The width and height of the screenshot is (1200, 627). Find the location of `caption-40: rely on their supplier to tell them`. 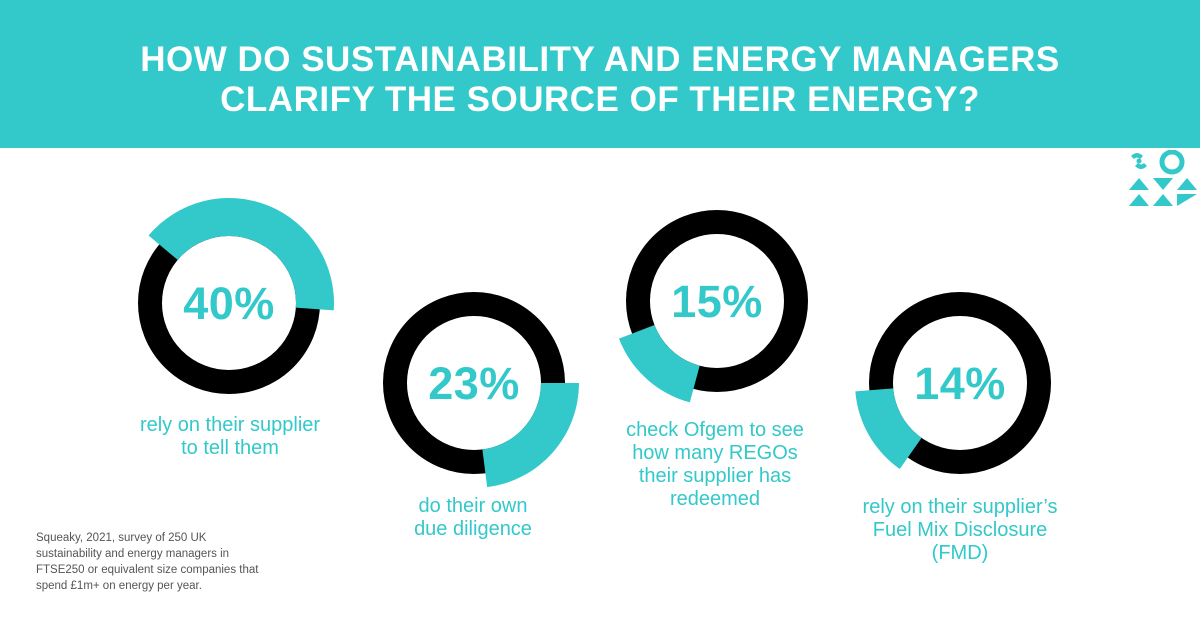

caption-40: rely on their supplier to tell them is located at coordinates (230, 437).